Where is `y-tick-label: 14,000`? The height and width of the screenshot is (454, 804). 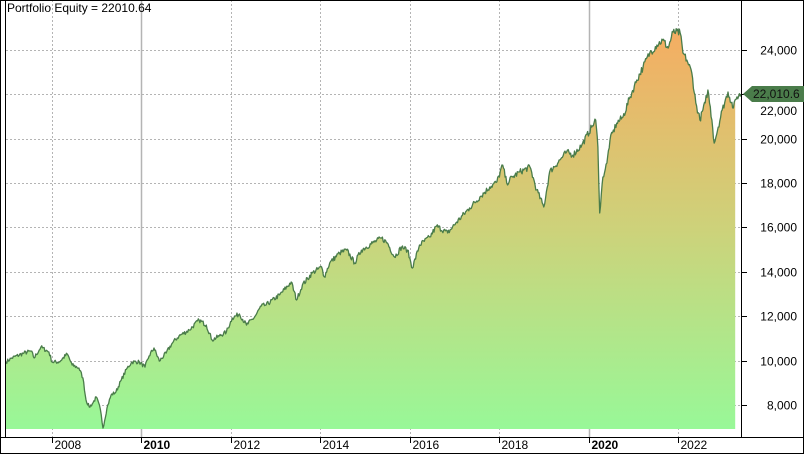 y-tick-label: 14,000 is located at coordinates (778, 273).